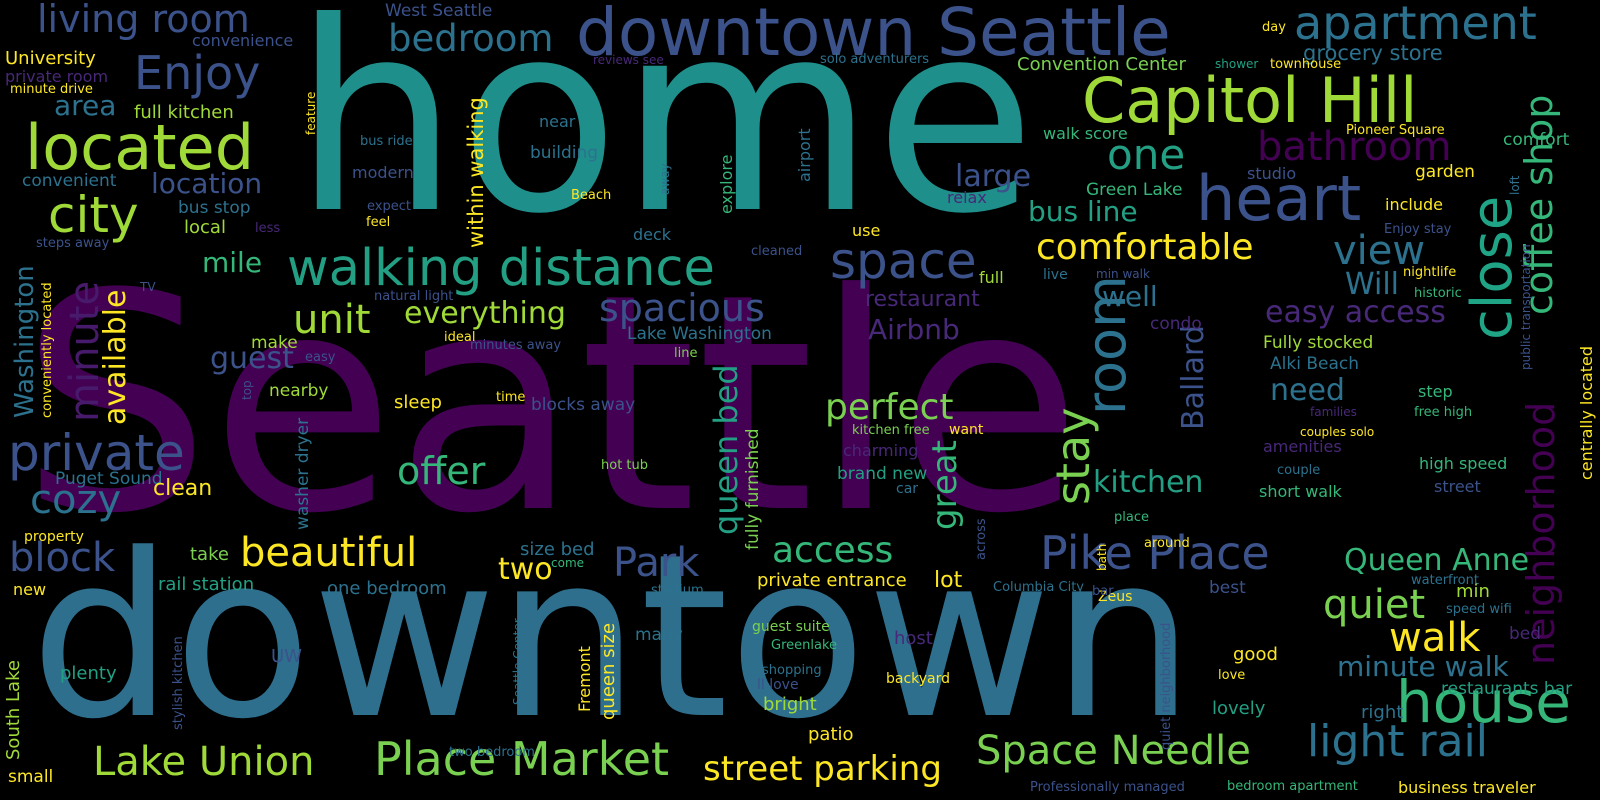 Image resolution: width=1600 pixels, height=800 pixels. What do you see at coordinates (1395, 130) in the screenshot?
I see `word: Pioneer Square` at bounding box center [1395, 130].